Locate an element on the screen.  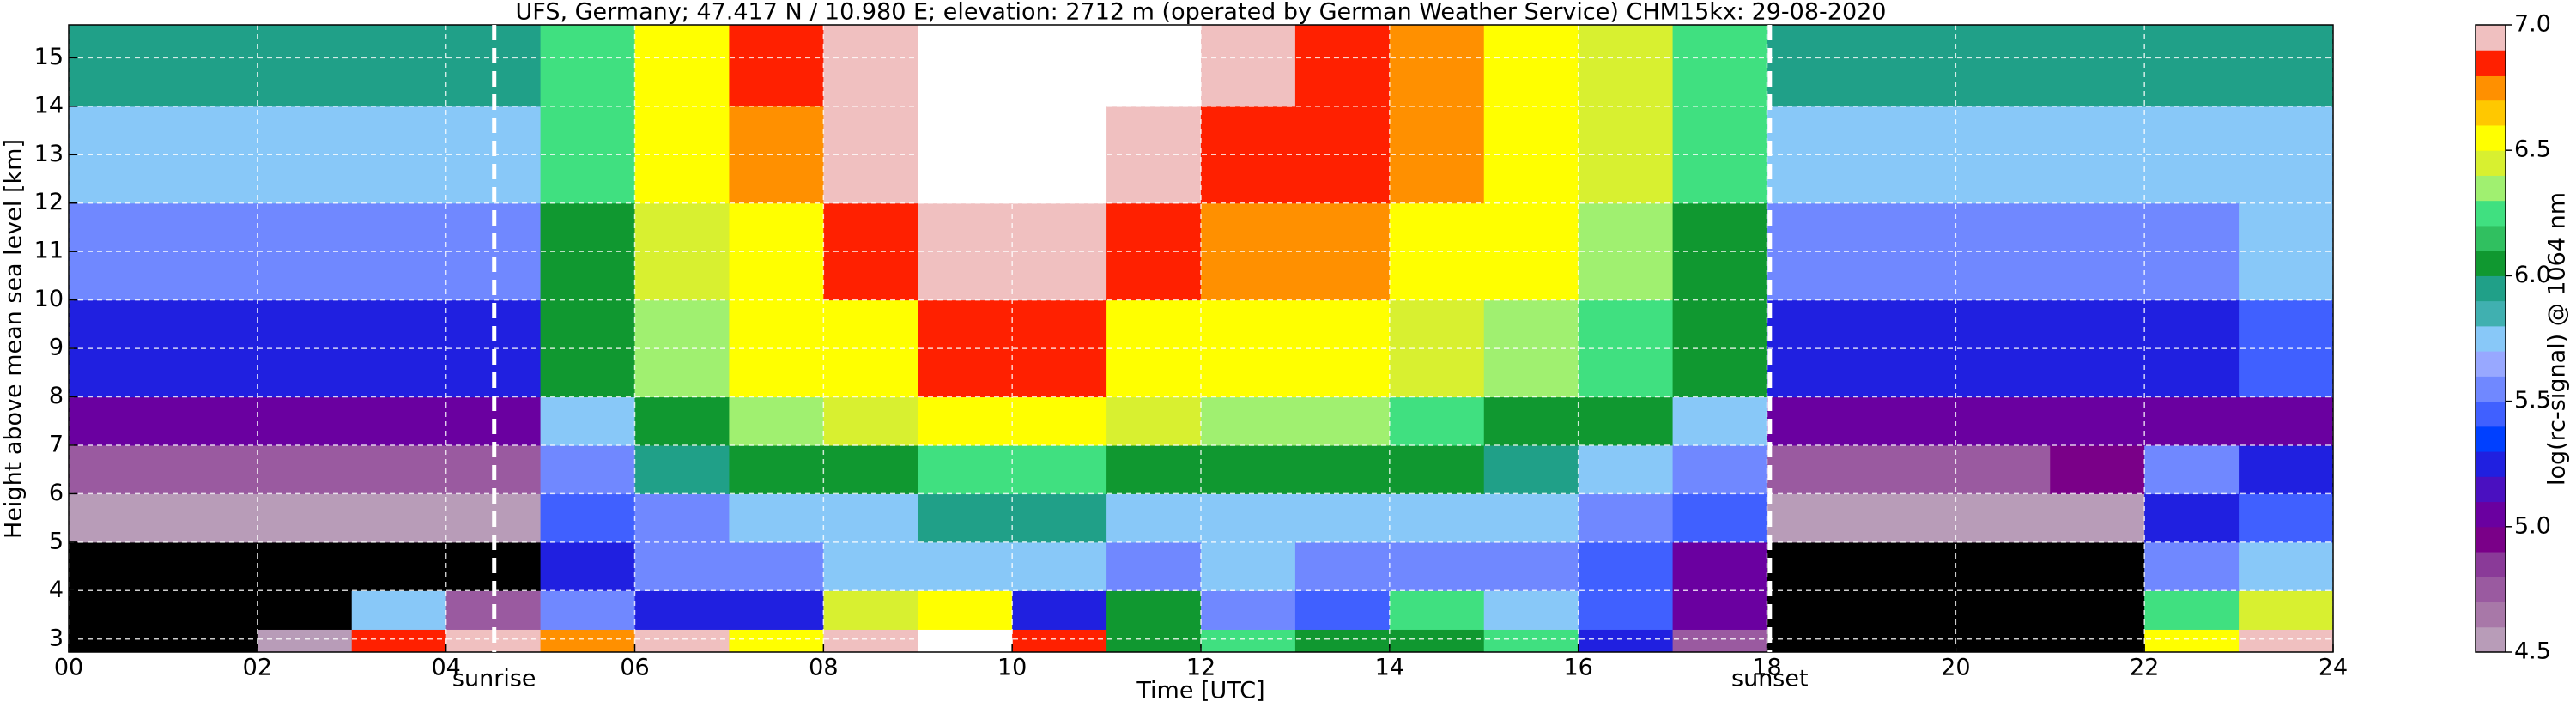
y-tick-label: 8 is located at coordinates (56, 396).